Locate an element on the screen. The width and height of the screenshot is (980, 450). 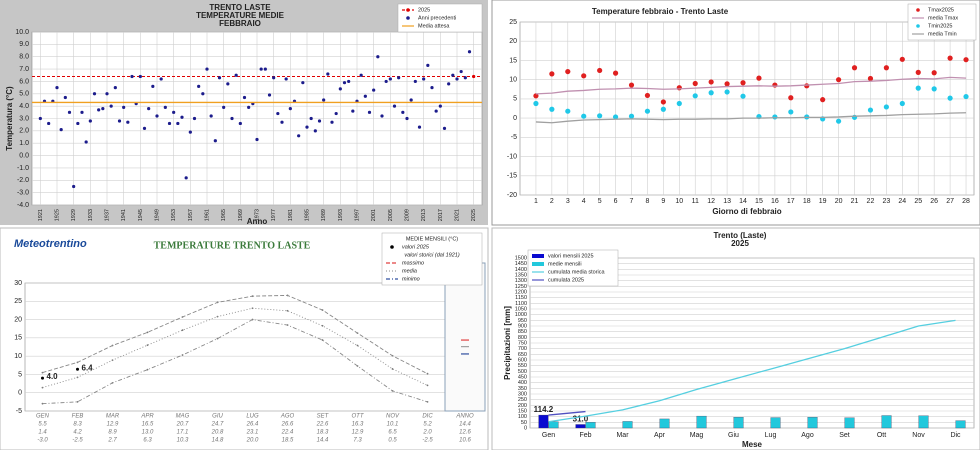
line-vertex is located at coordinates (322, 340).